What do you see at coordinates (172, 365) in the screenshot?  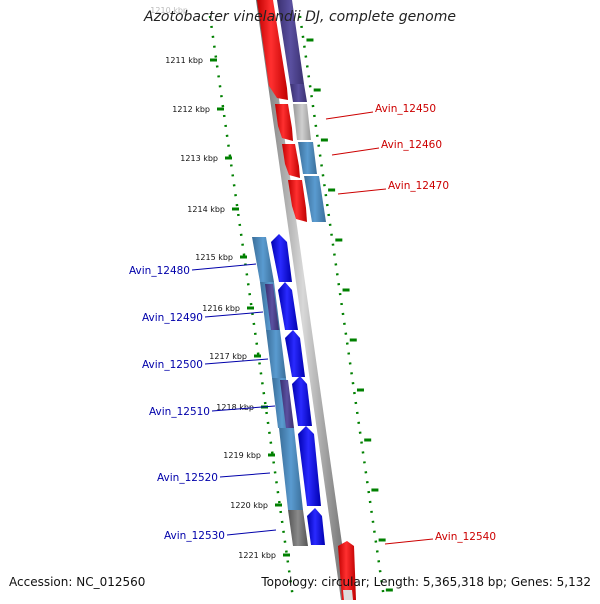 I see `gene-label-avin-12500: Avin_12500` at bounding box center [172, 365].